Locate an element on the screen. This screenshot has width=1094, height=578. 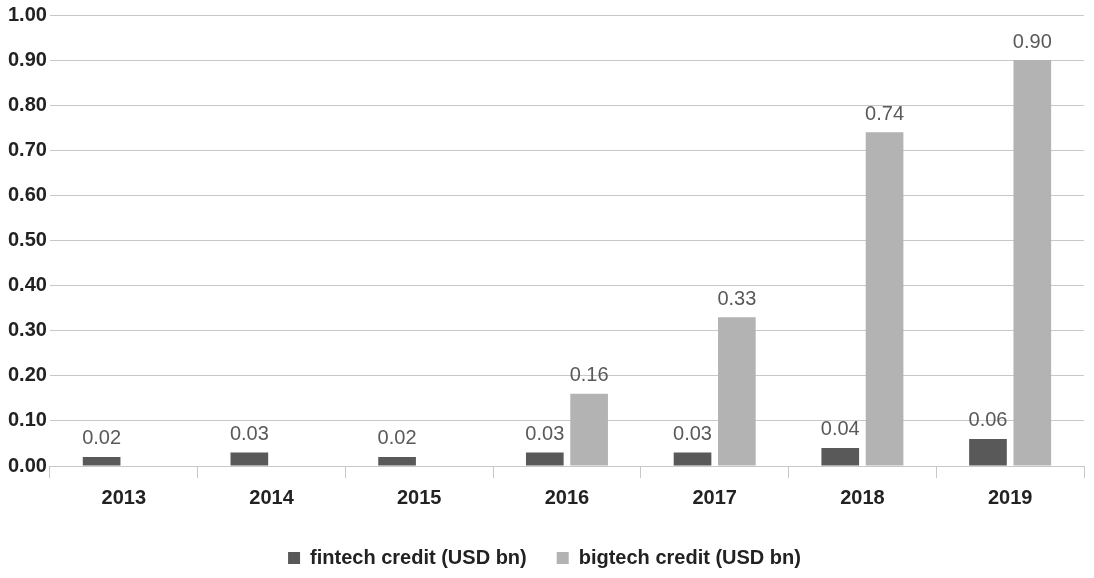
y-tick-label: 0.10 is located at coordinates (27, 419).